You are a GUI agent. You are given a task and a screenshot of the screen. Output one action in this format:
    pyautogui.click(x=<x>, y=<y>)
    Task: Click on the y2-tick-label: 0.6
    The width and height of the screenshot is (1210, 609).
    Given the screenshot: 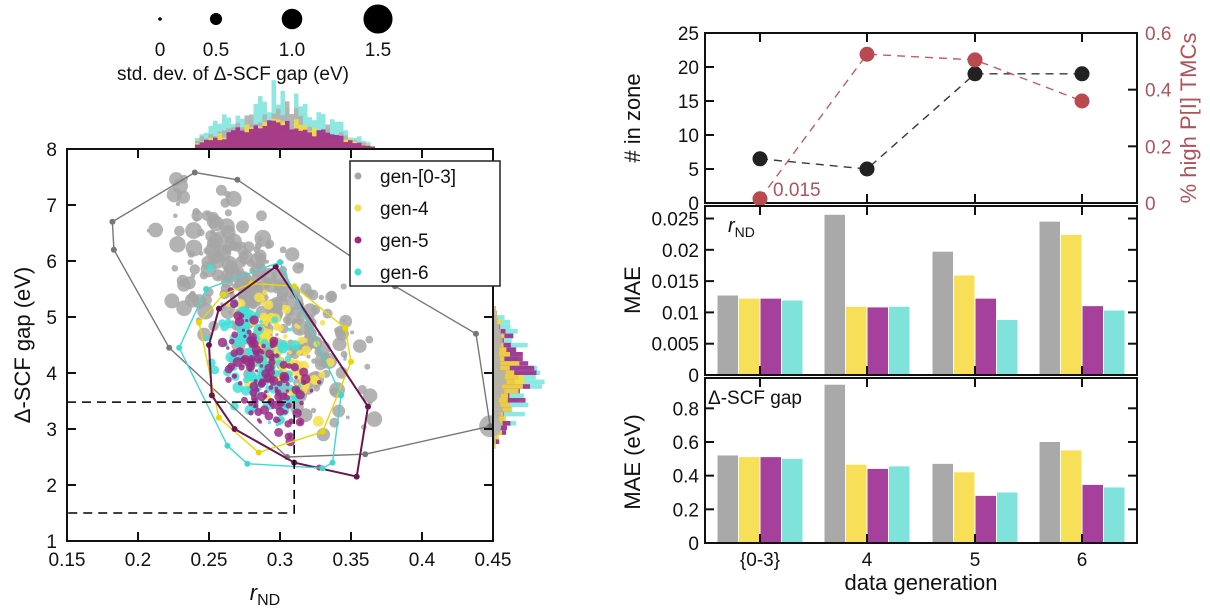 What is the action you would take?
    pyautogui.click(x=1158, y=34)
    